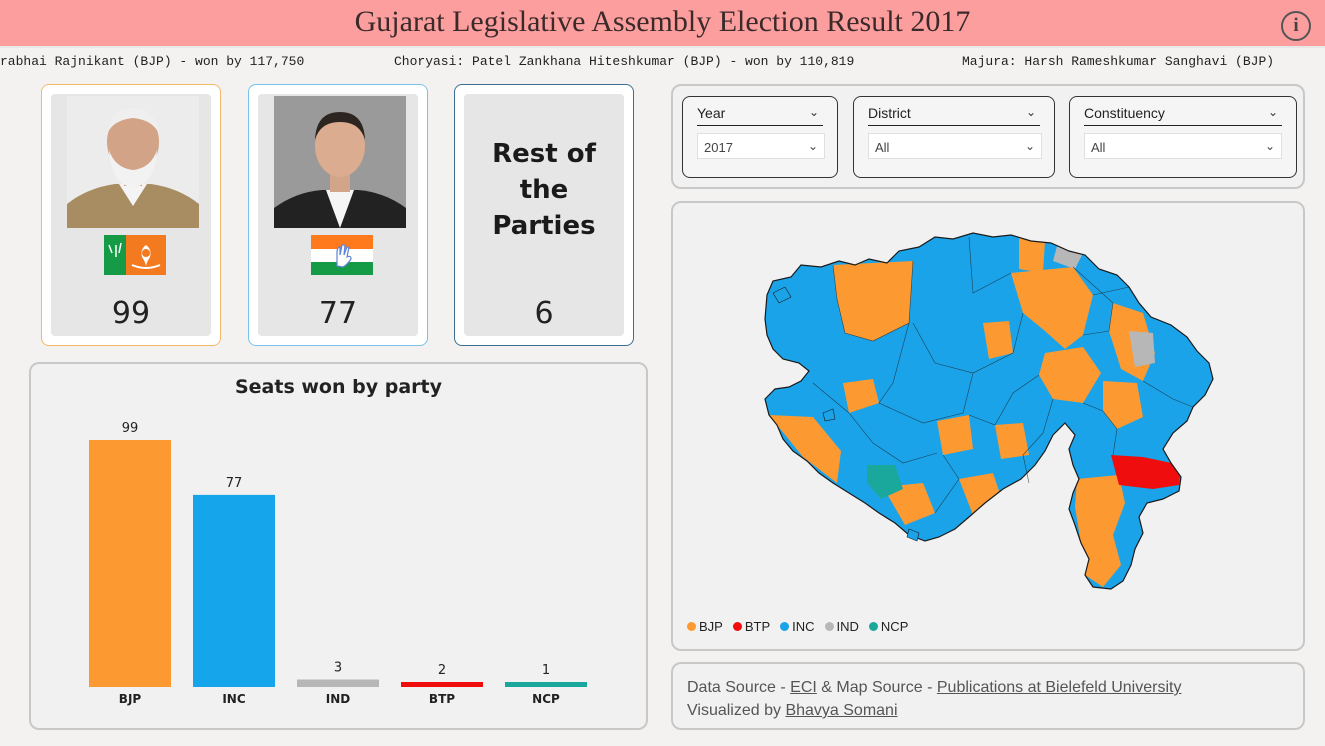 This screenshot has width=1325, height=746. Describe the element at coordinates (761, 146) in the screenshot. I see `year-dropdown: 2017 ⌄` at that location.